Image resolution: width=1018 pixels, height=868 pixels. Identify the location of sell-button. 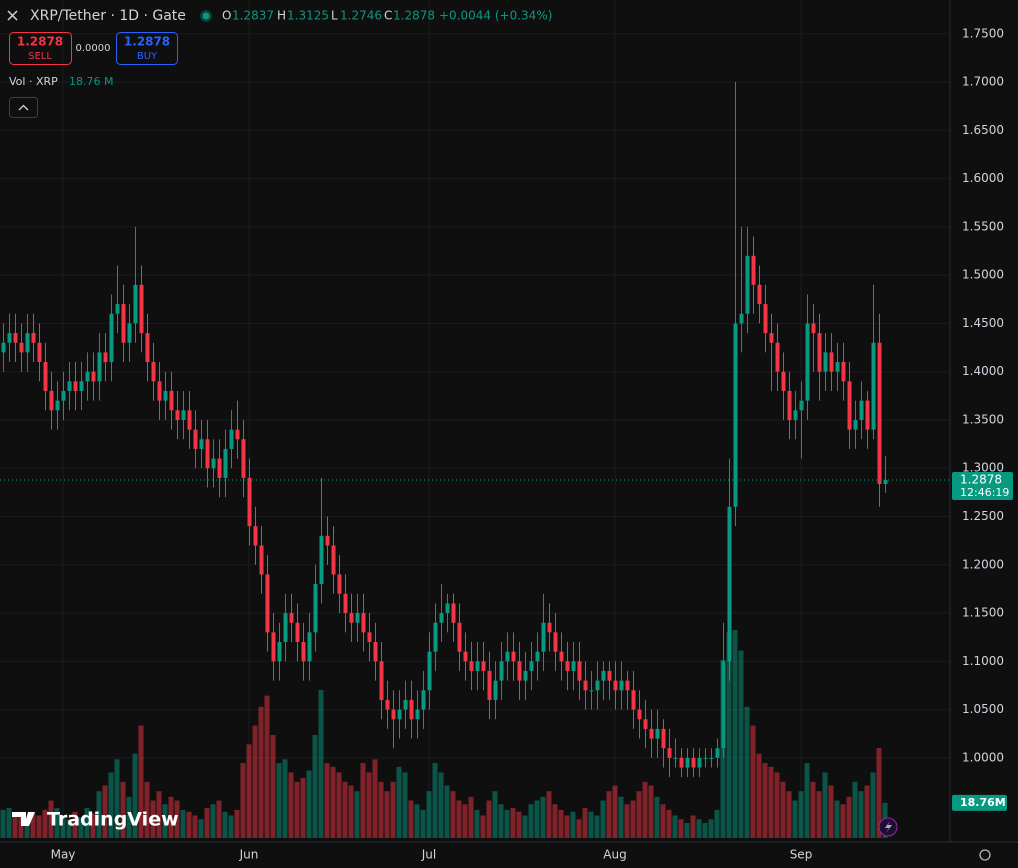
(40, 48).